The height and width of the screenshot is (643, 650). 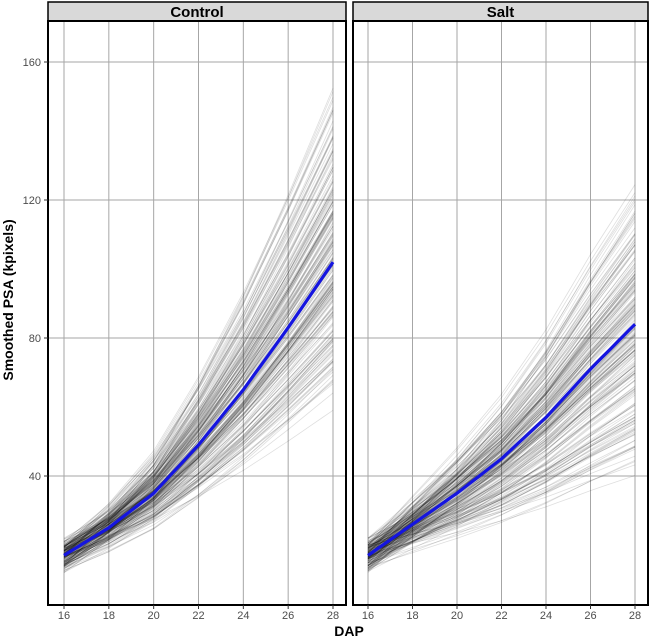 I want to click on x-tick-label: 20, so click(x=154, y=616).